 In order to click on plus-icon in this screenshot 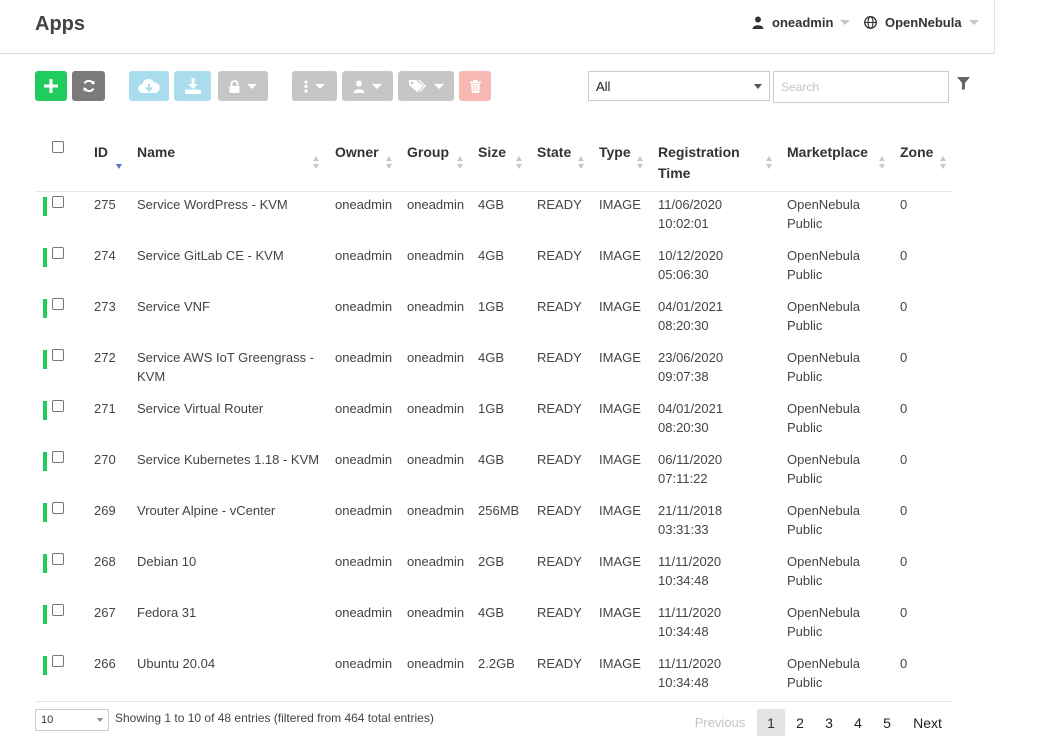, I will do `click(51, 86)`.